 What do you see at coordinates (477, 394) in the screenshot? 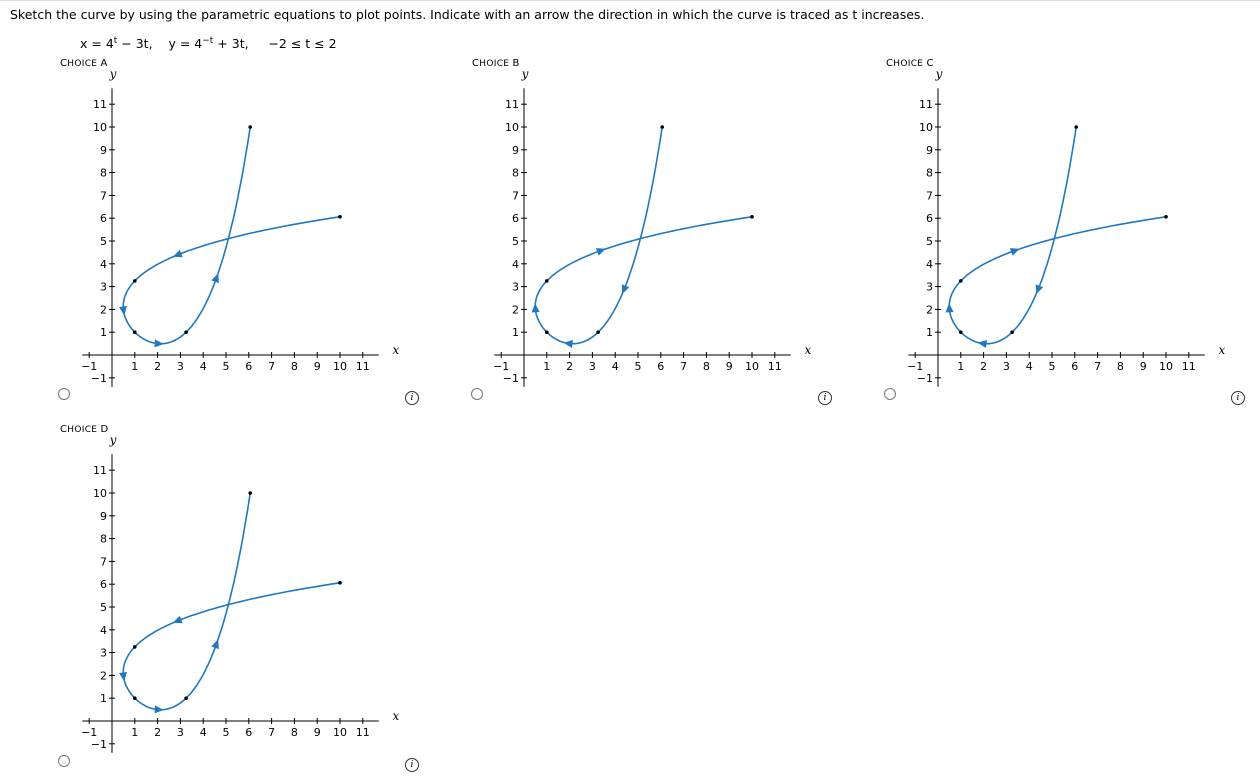
I see `choice-b-radio` at bounding box center [477, 394].